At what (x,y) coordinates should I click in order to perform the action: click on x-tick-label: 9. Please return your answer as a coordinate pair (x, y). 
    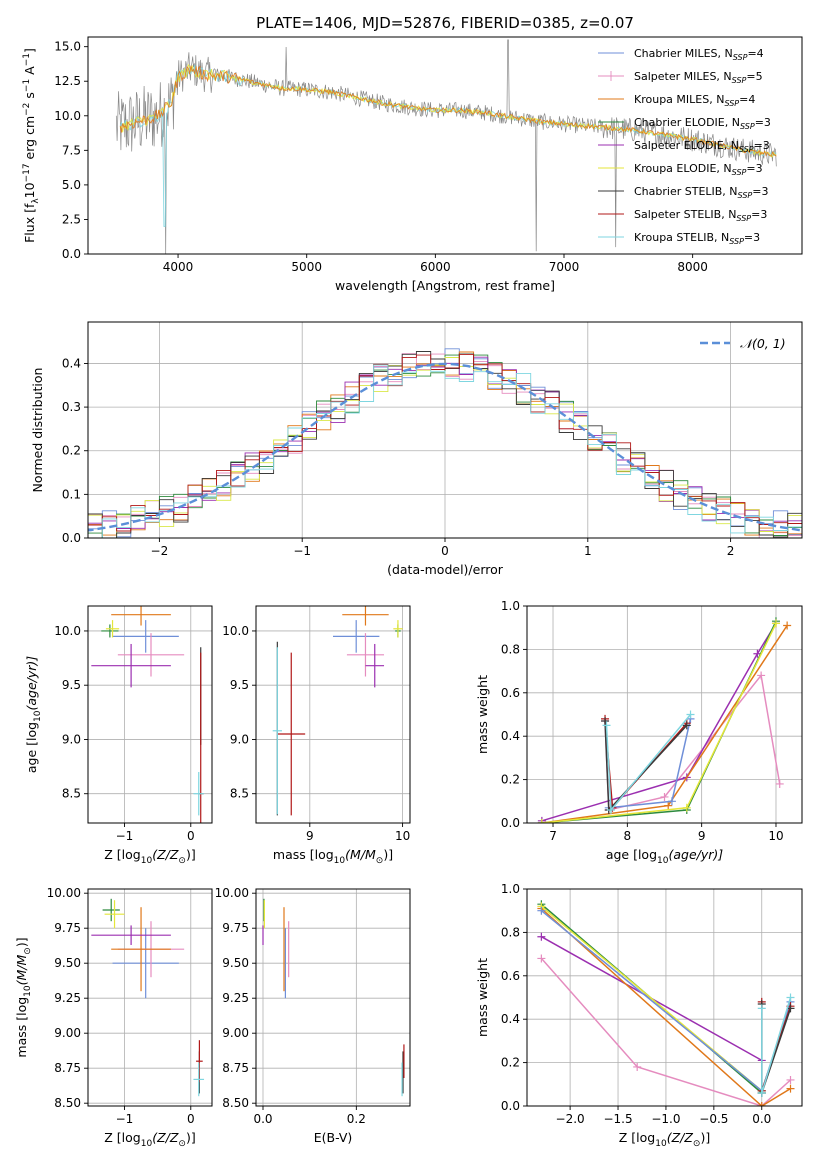
    Looking at the image, I should click on (310, 836).